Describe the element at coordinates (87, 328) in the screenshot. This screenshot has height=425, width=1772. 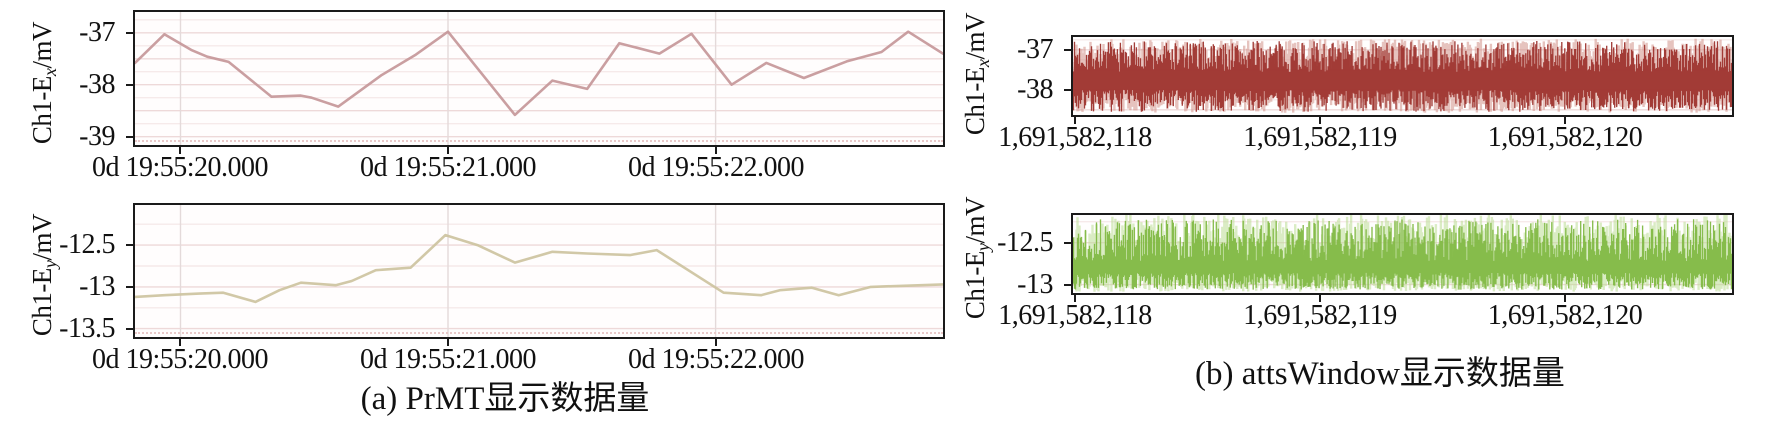
I see `y-tick-label: -13.5` at that location.